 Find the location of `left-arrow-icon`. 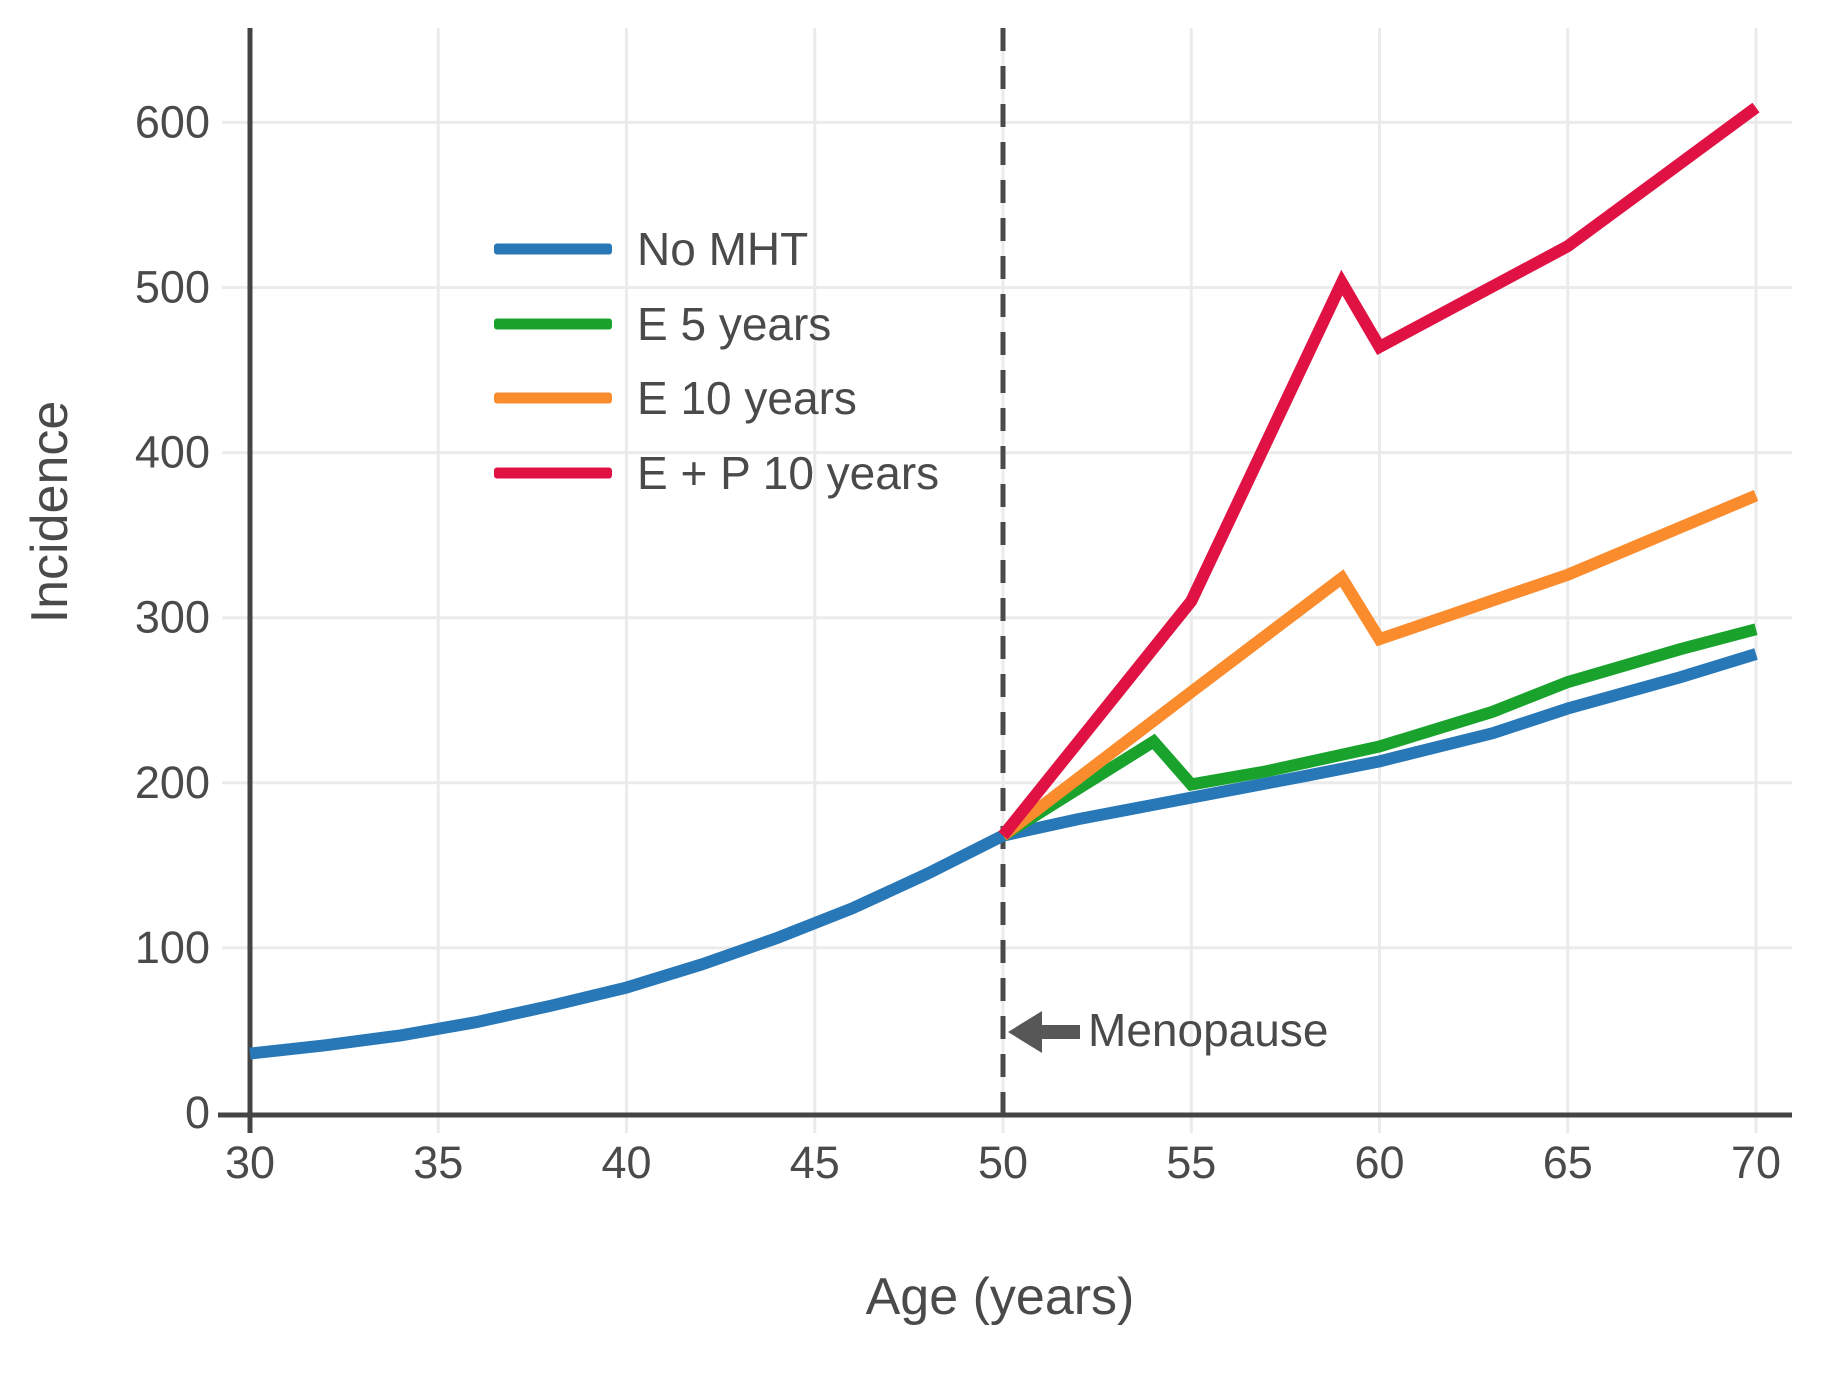

left-arrow-icon is located at coordinates (1044, 1032).